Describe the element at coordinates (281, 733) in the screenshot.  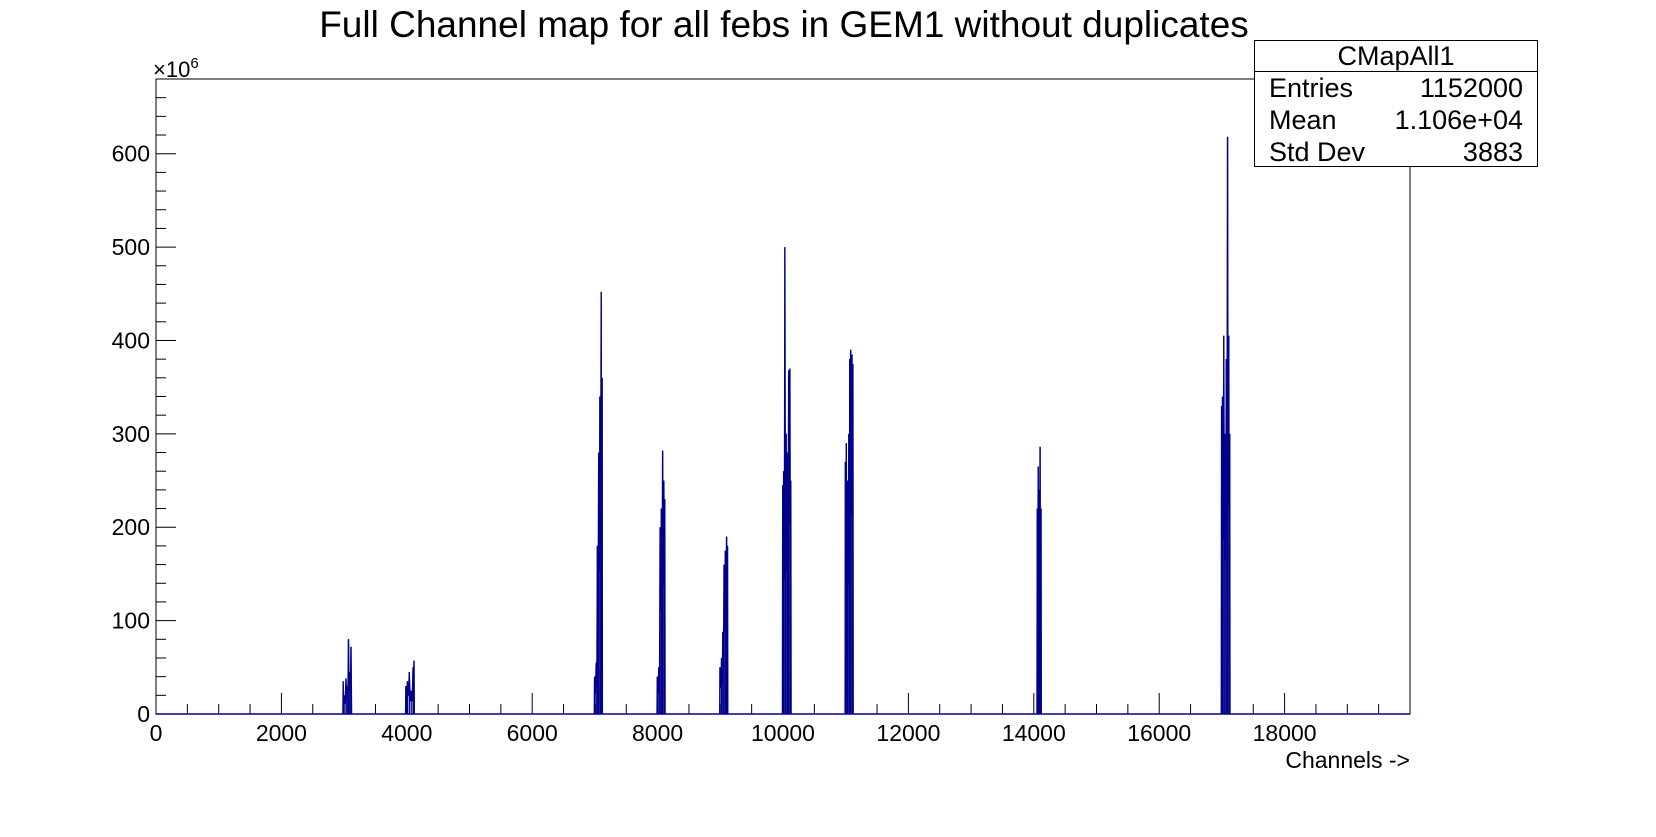
I see `x-tick-label: 2000` at that location.